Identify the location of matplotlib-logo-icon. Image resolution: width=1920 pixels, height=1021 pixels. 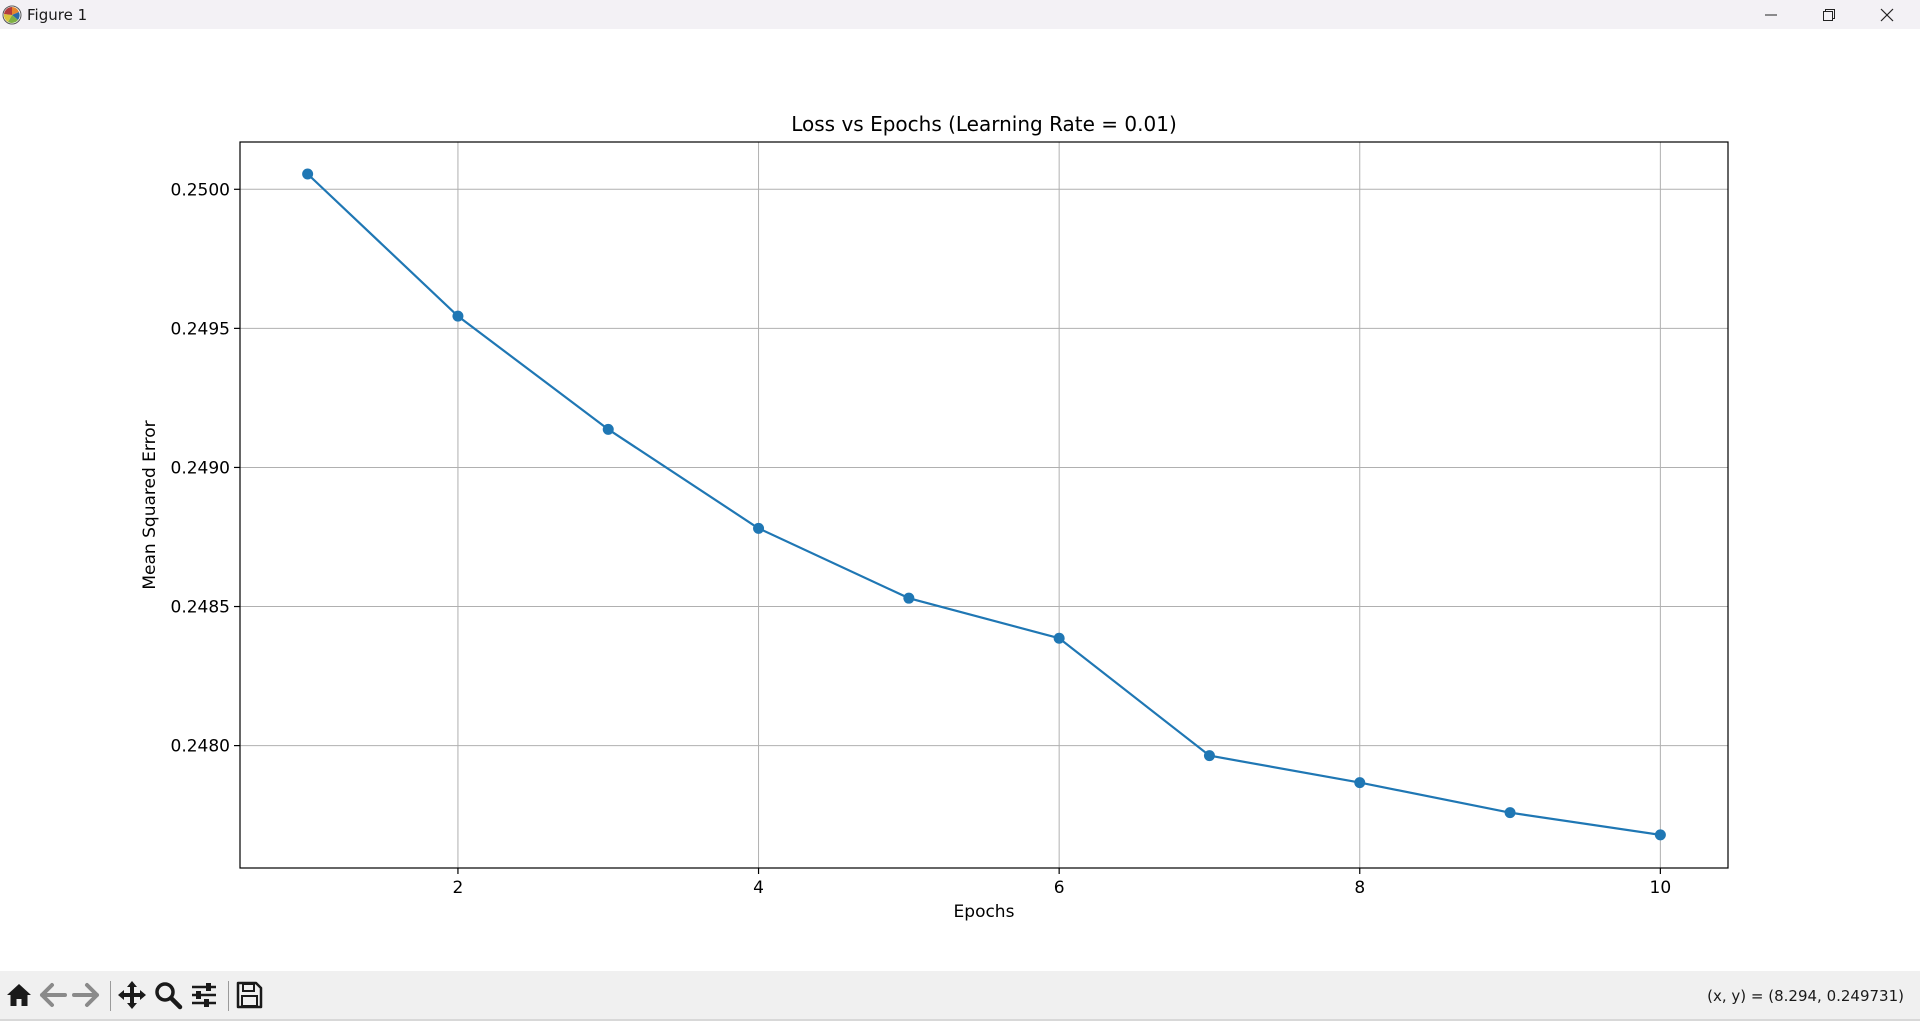
(12, 15).